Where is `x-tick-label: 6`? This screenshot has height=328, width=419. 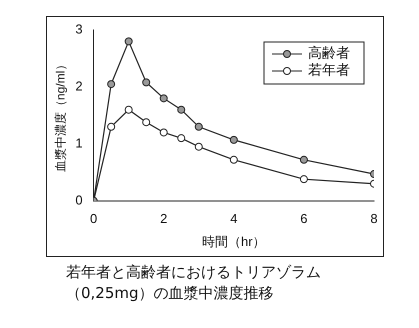 x-tick-label: 6 is located at coordinates (304, 218).